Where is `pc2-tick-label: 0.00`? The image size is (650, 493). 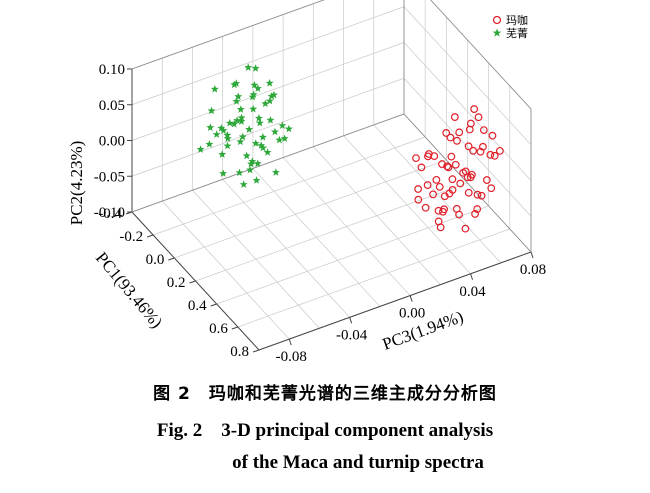 pc2-tick-label: 0.00 is located at coordinates (112, 142).